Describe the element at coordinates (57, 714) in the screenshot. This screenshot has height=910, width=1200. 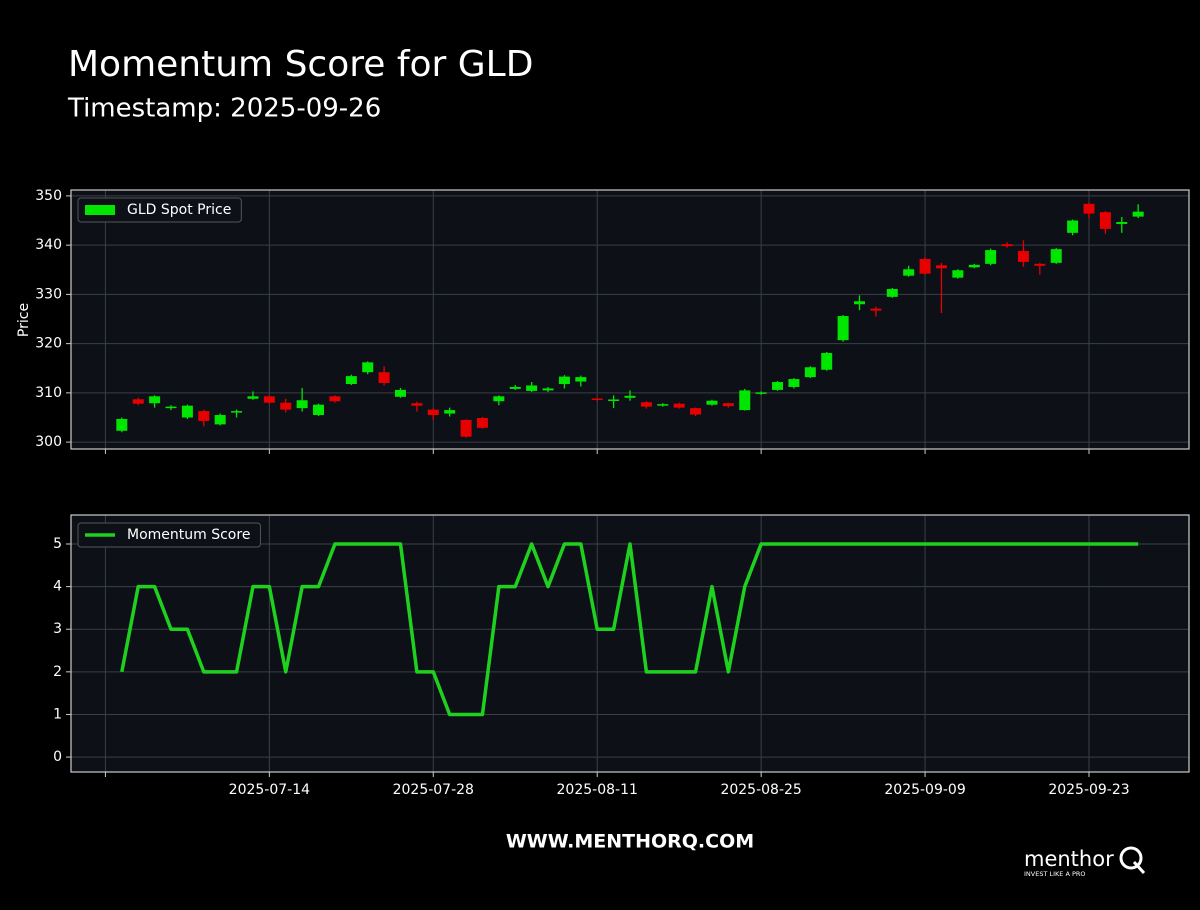
I see `y-tick-label: 1` at that location.